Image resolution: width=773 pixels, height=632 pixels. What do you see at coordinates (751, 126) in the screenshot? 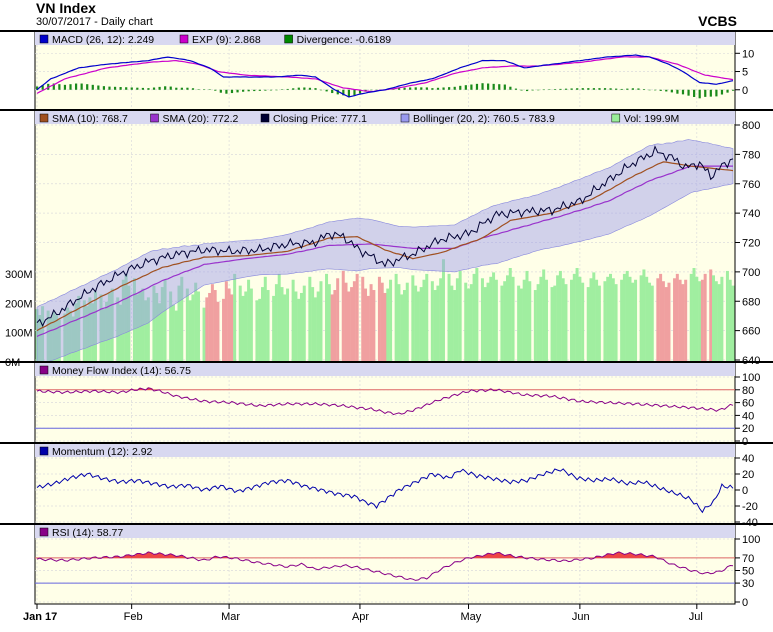
I see `panel-1-tick-label-0: 800` at bounding box center [751, 126].